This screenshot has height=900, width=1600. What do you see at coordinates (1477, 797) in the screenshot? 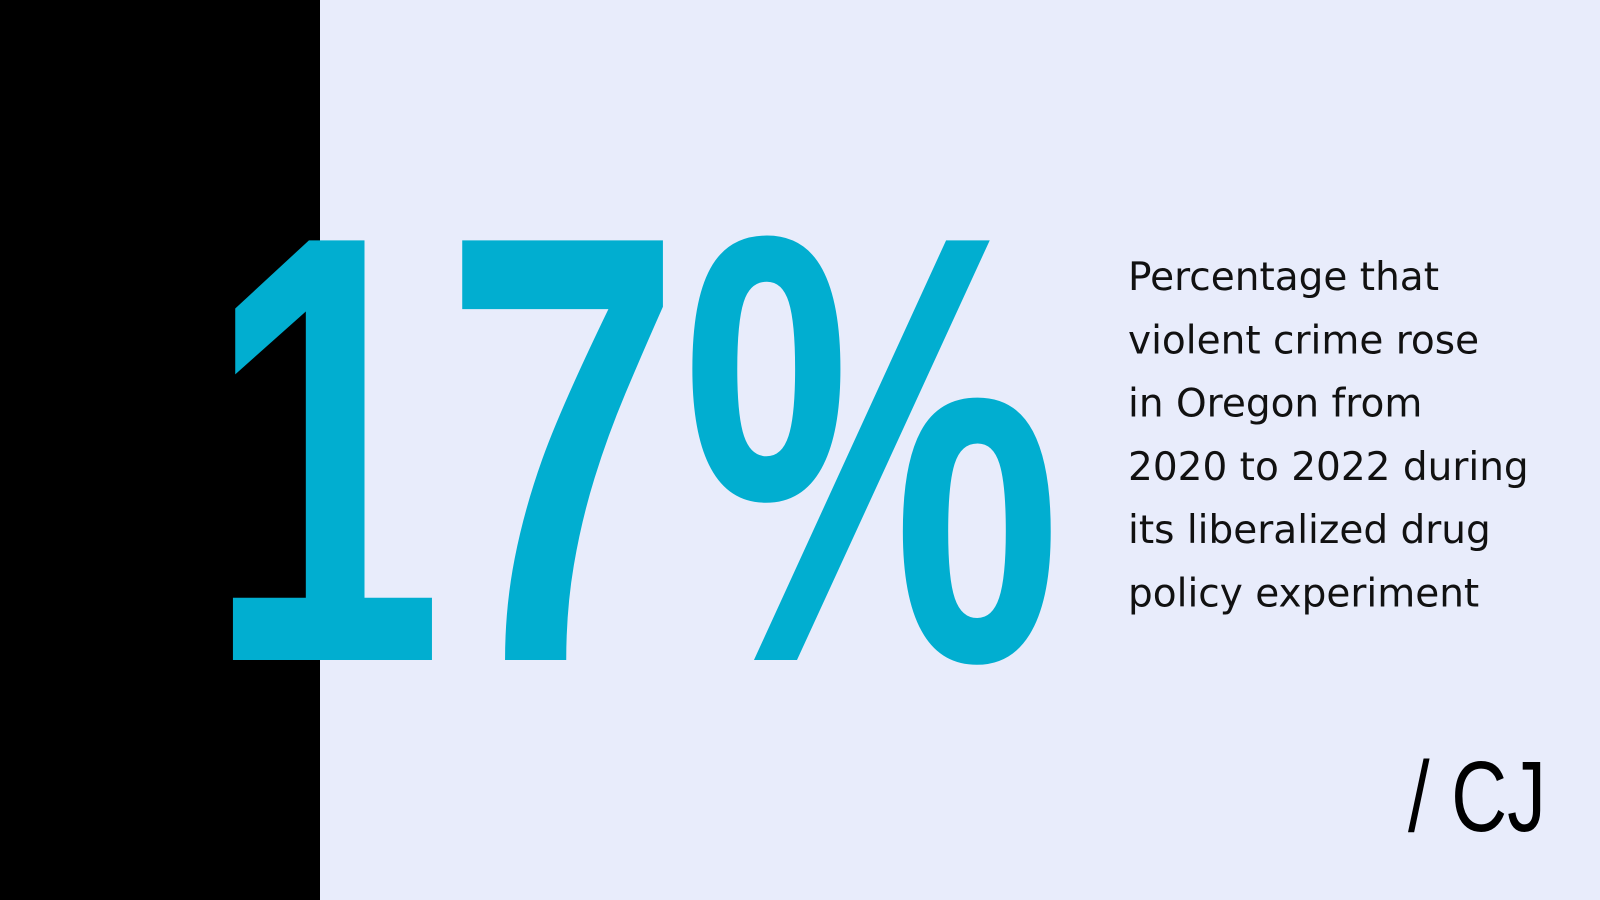
I see `logo: / CJ` at bounding box center [1477, 797].